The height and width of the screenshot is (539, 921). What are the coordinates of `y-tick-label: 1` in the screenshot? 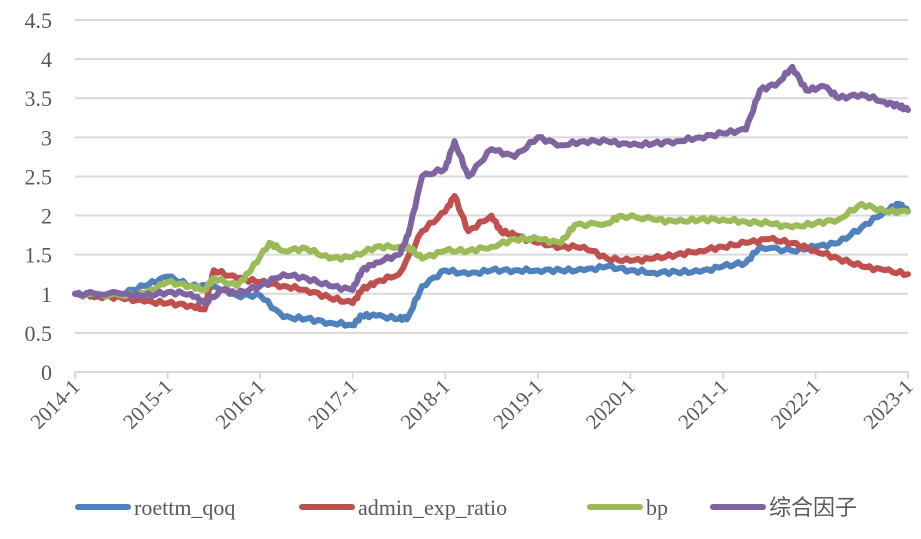 It's located at (46, 294).